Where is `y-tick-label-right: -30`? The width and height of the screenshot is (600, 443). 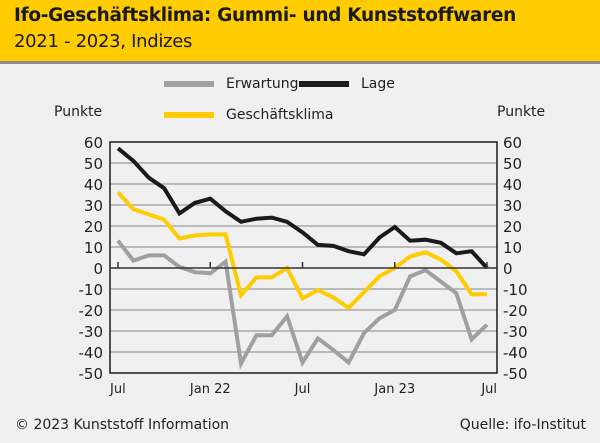
y-tick-label-right: -30 is located at coordinates (515, 332).